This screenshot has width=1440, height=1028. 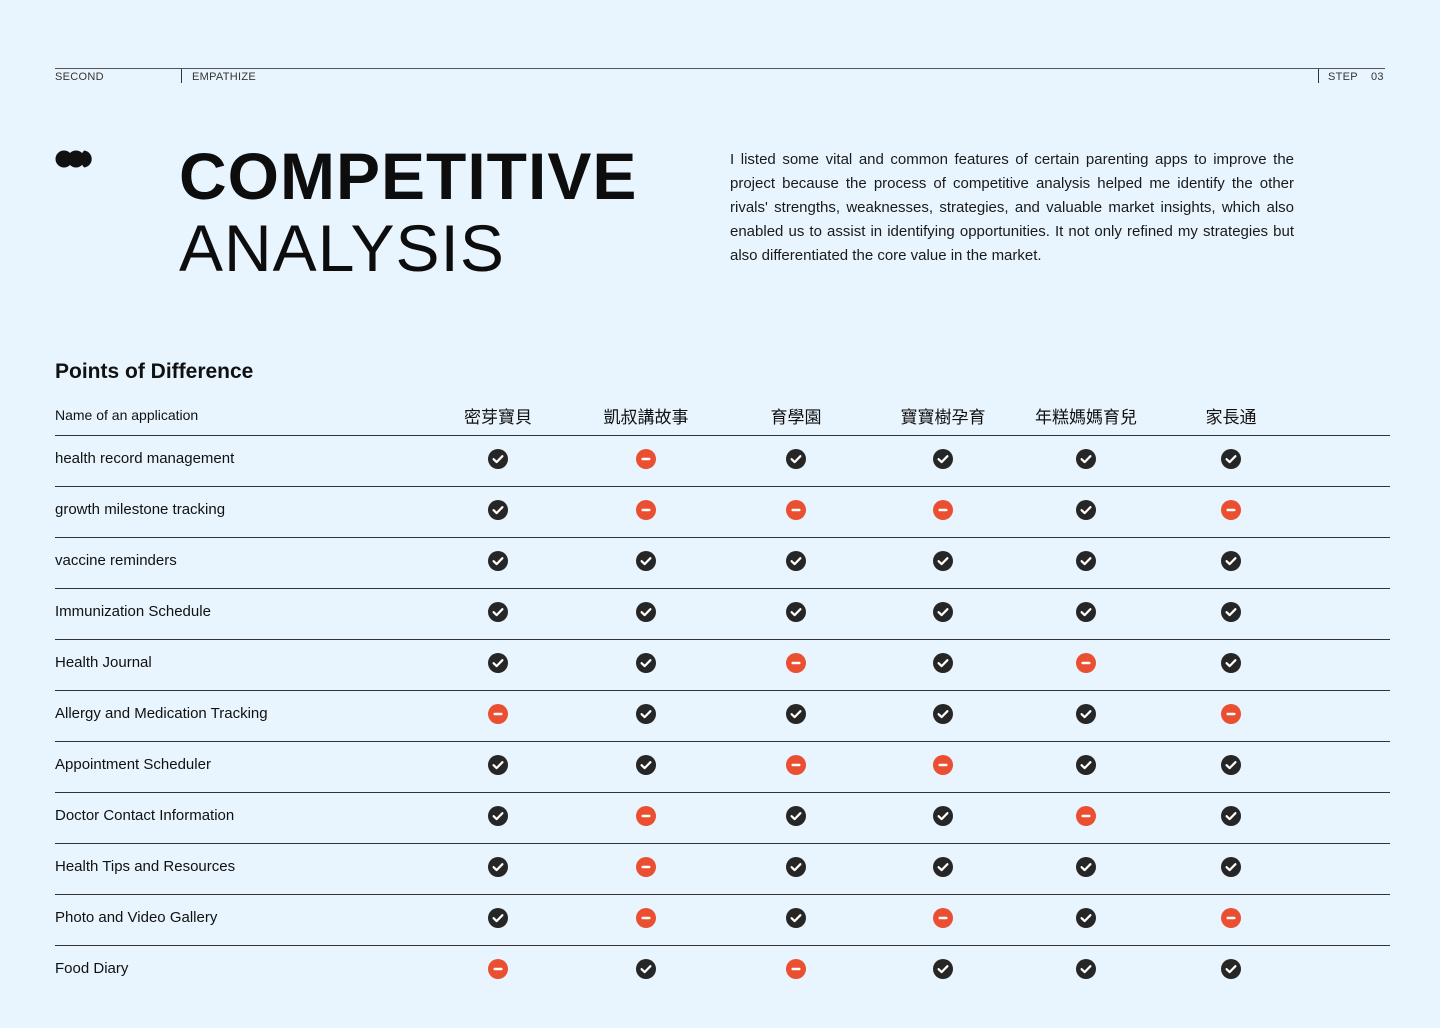 What do you see at coordinates (408, 176) in the screenshot?
I see `page-title-line-1: COMPETITIVE` at bounding box center [408, 176].